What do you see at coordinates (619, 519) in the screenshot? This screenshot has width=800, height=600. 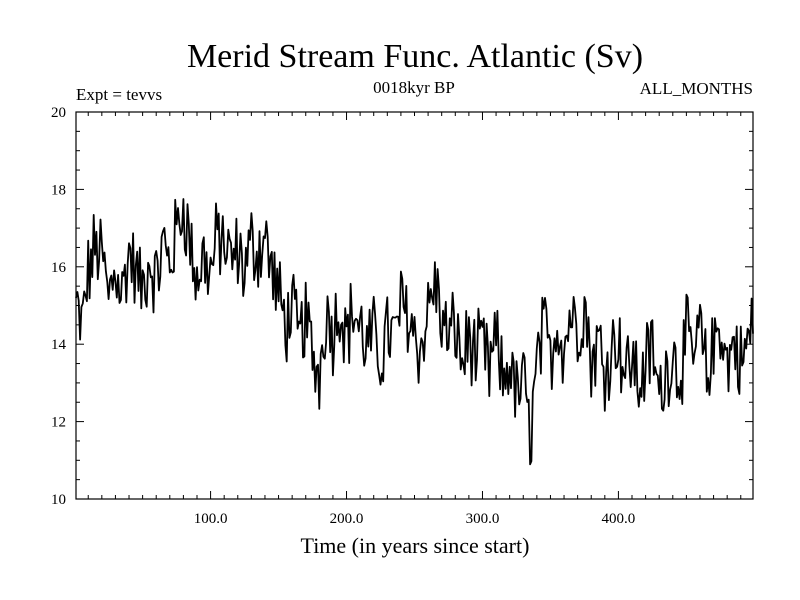 I see `x-tick-label: 400.0` at bounding box center [619, 519].